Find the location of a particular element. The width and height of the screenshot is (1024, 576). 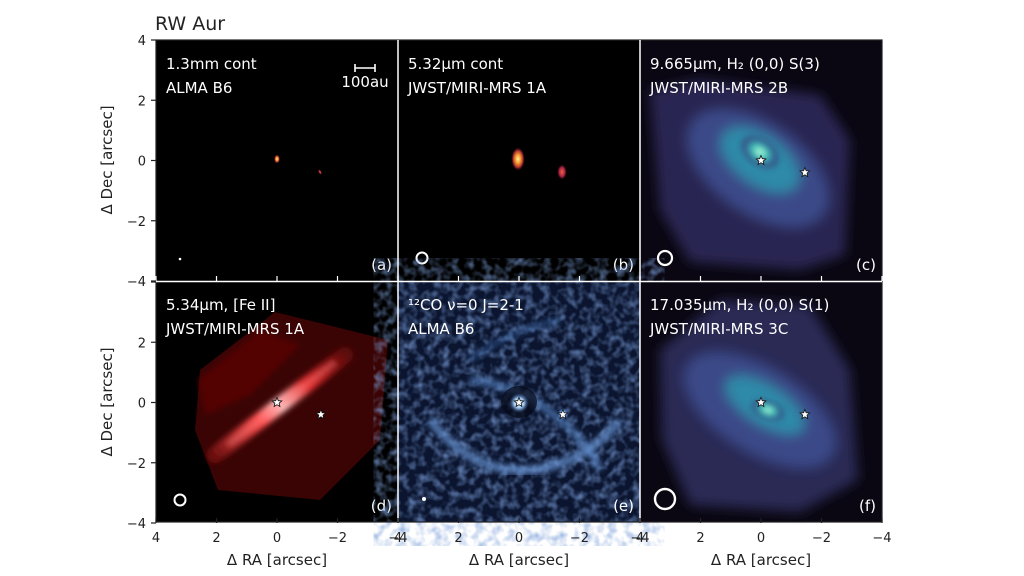

scale-bar-label: 100au is located at coordinates (364, 82).